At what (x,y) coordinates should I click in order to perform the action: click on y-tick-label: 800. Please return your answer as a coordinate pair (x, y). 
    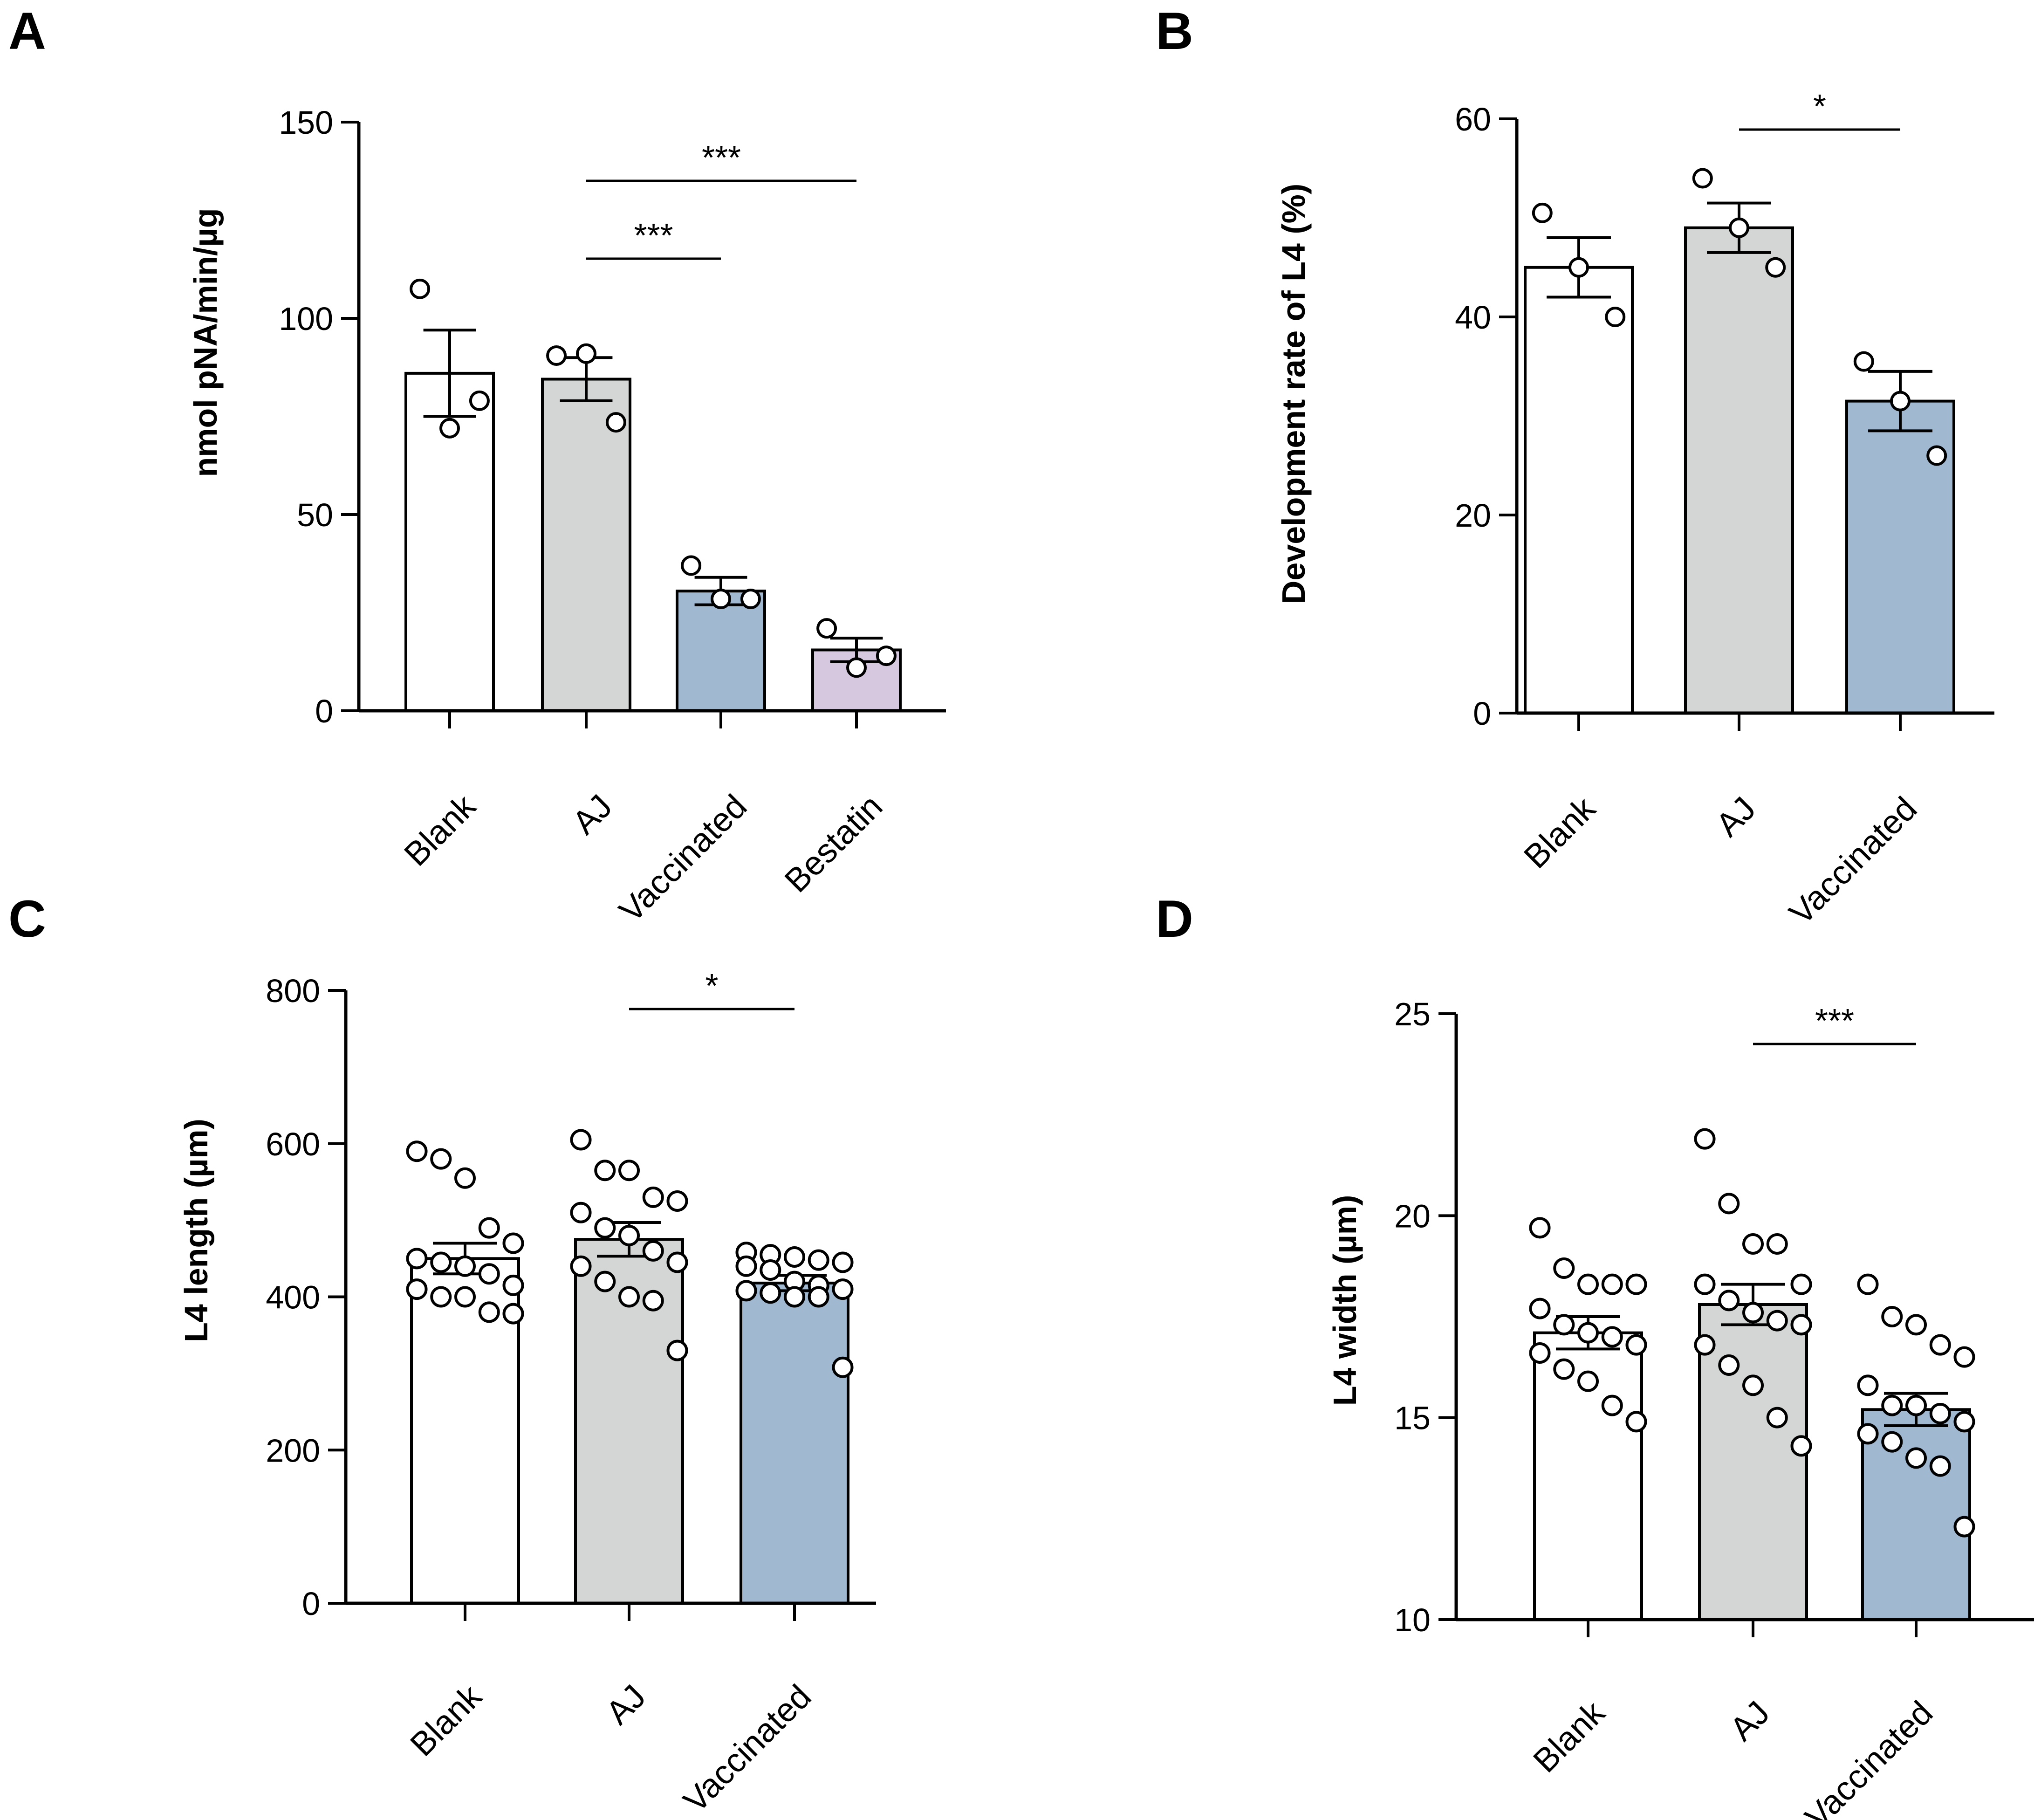
    Looking at the image, I should click on (293, 991).